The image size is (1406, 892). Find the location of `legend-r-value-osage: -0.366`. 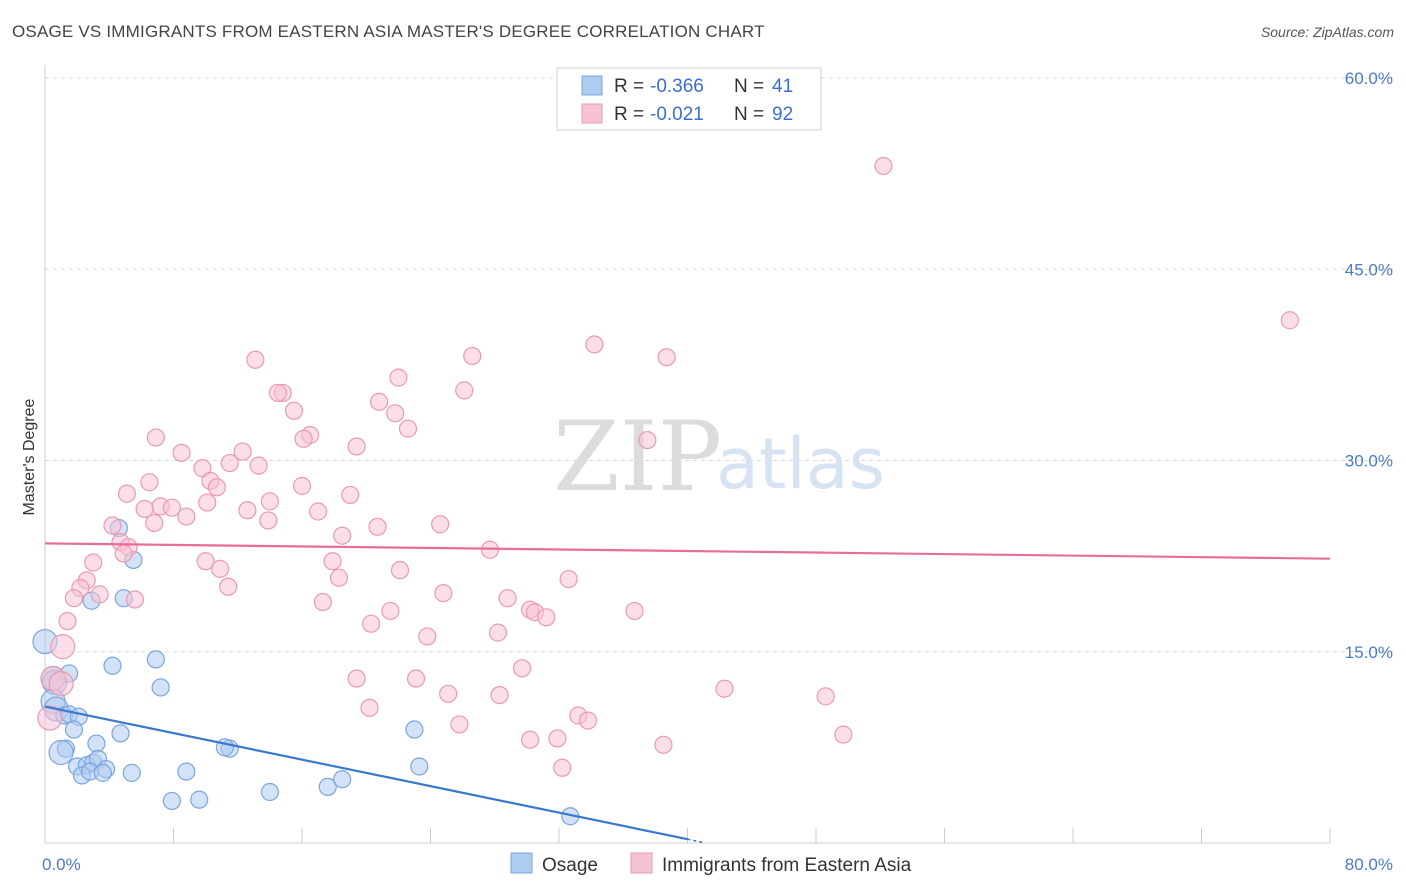

legend-r-value-osage: -0.366 is located at coordinates (677, 86).